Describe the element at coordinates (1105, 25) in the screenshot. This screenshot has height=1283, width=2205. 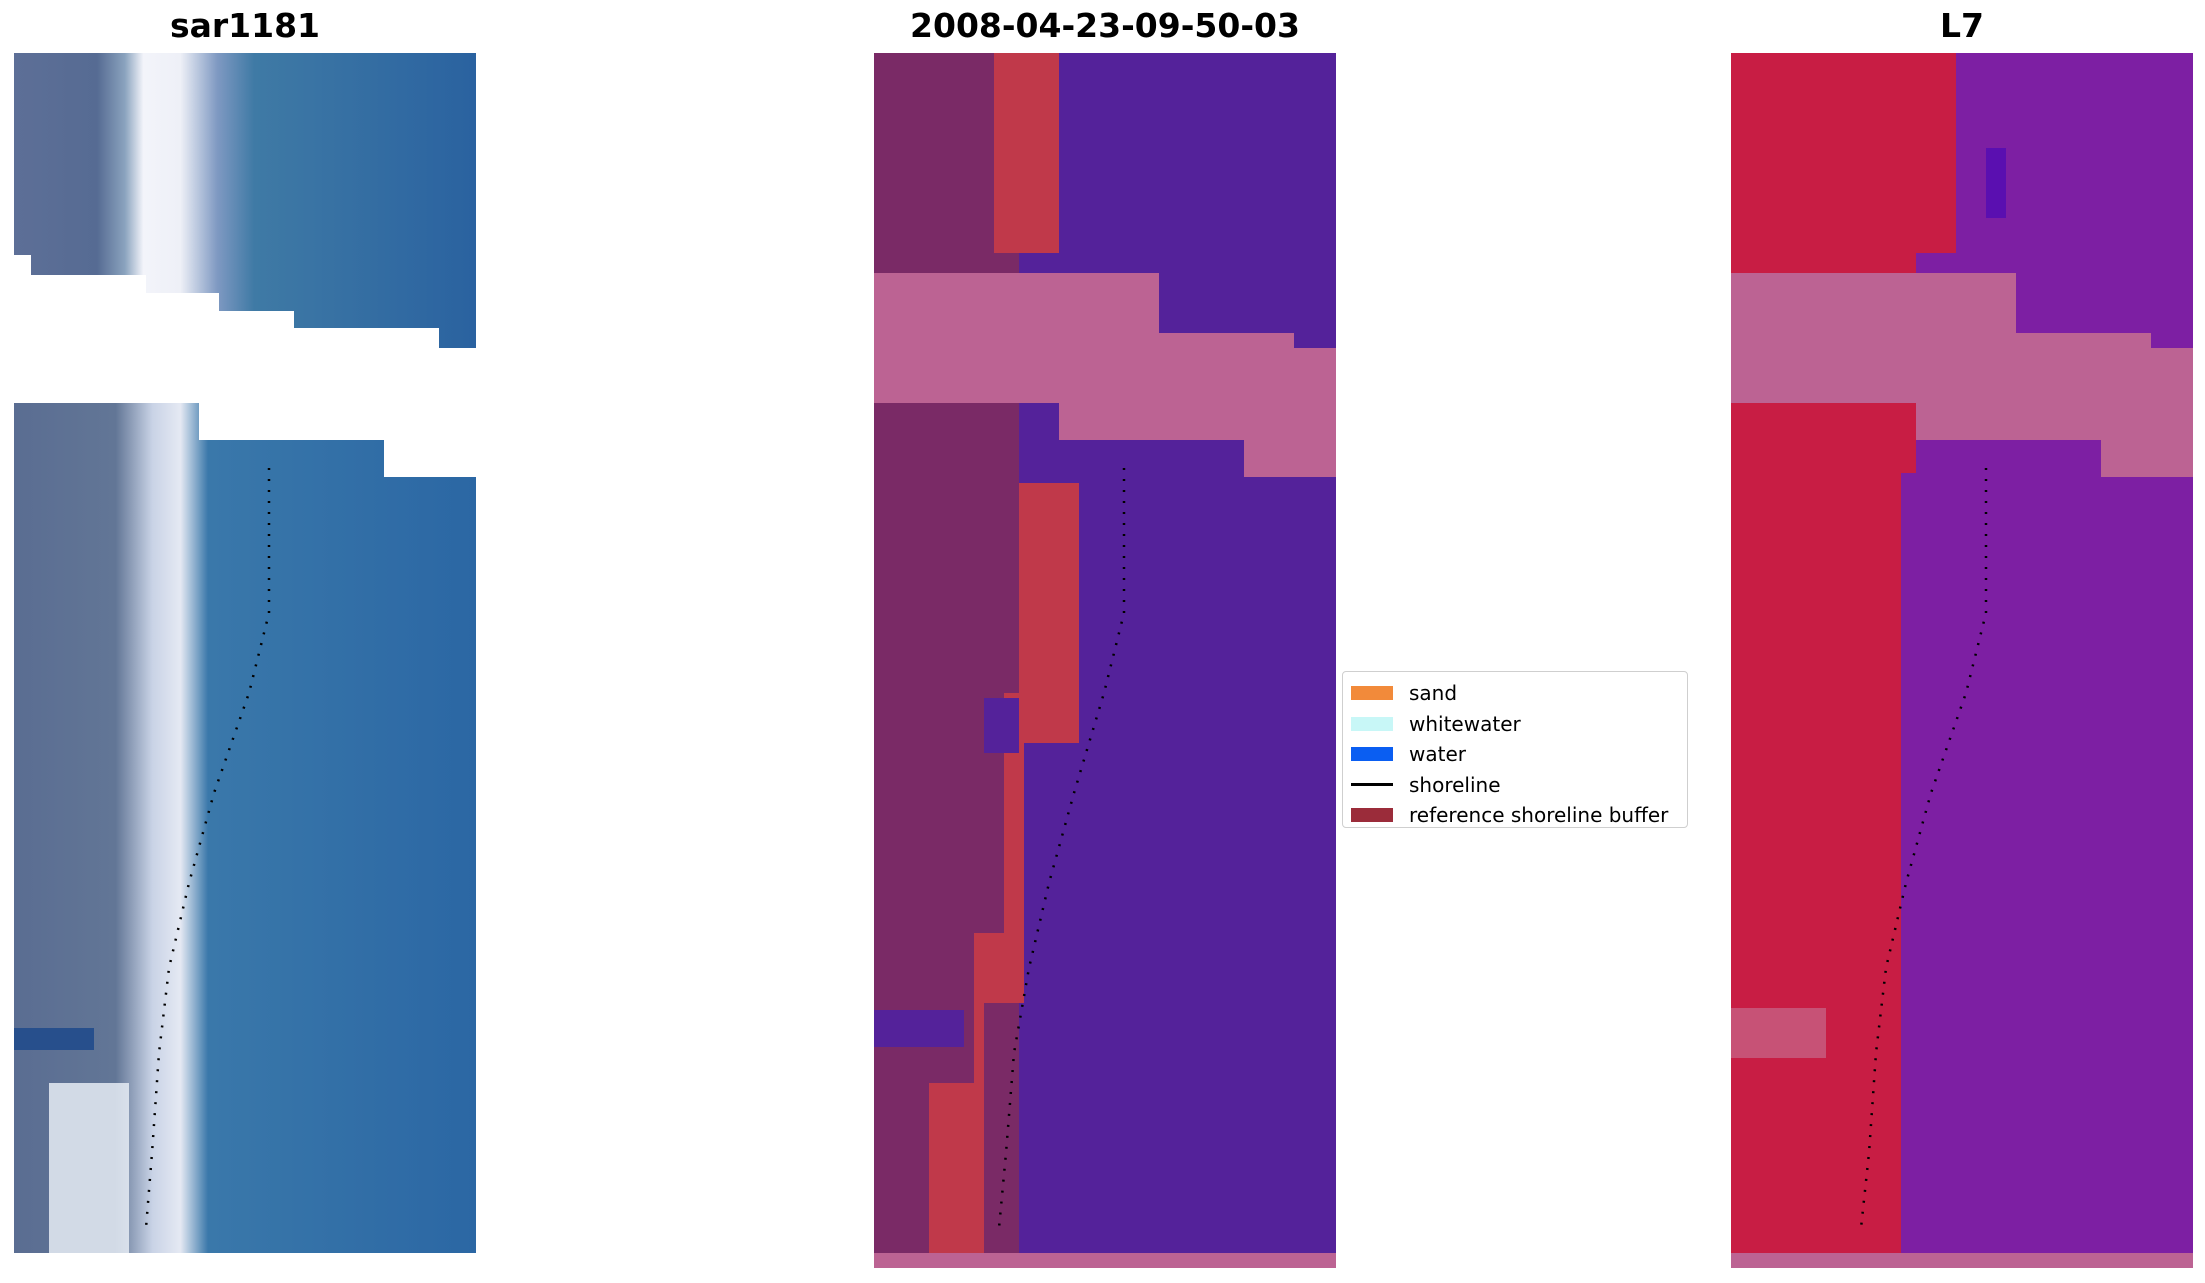
I see `panel-title-classified: 2008-04-23-09-50-03` at that location.